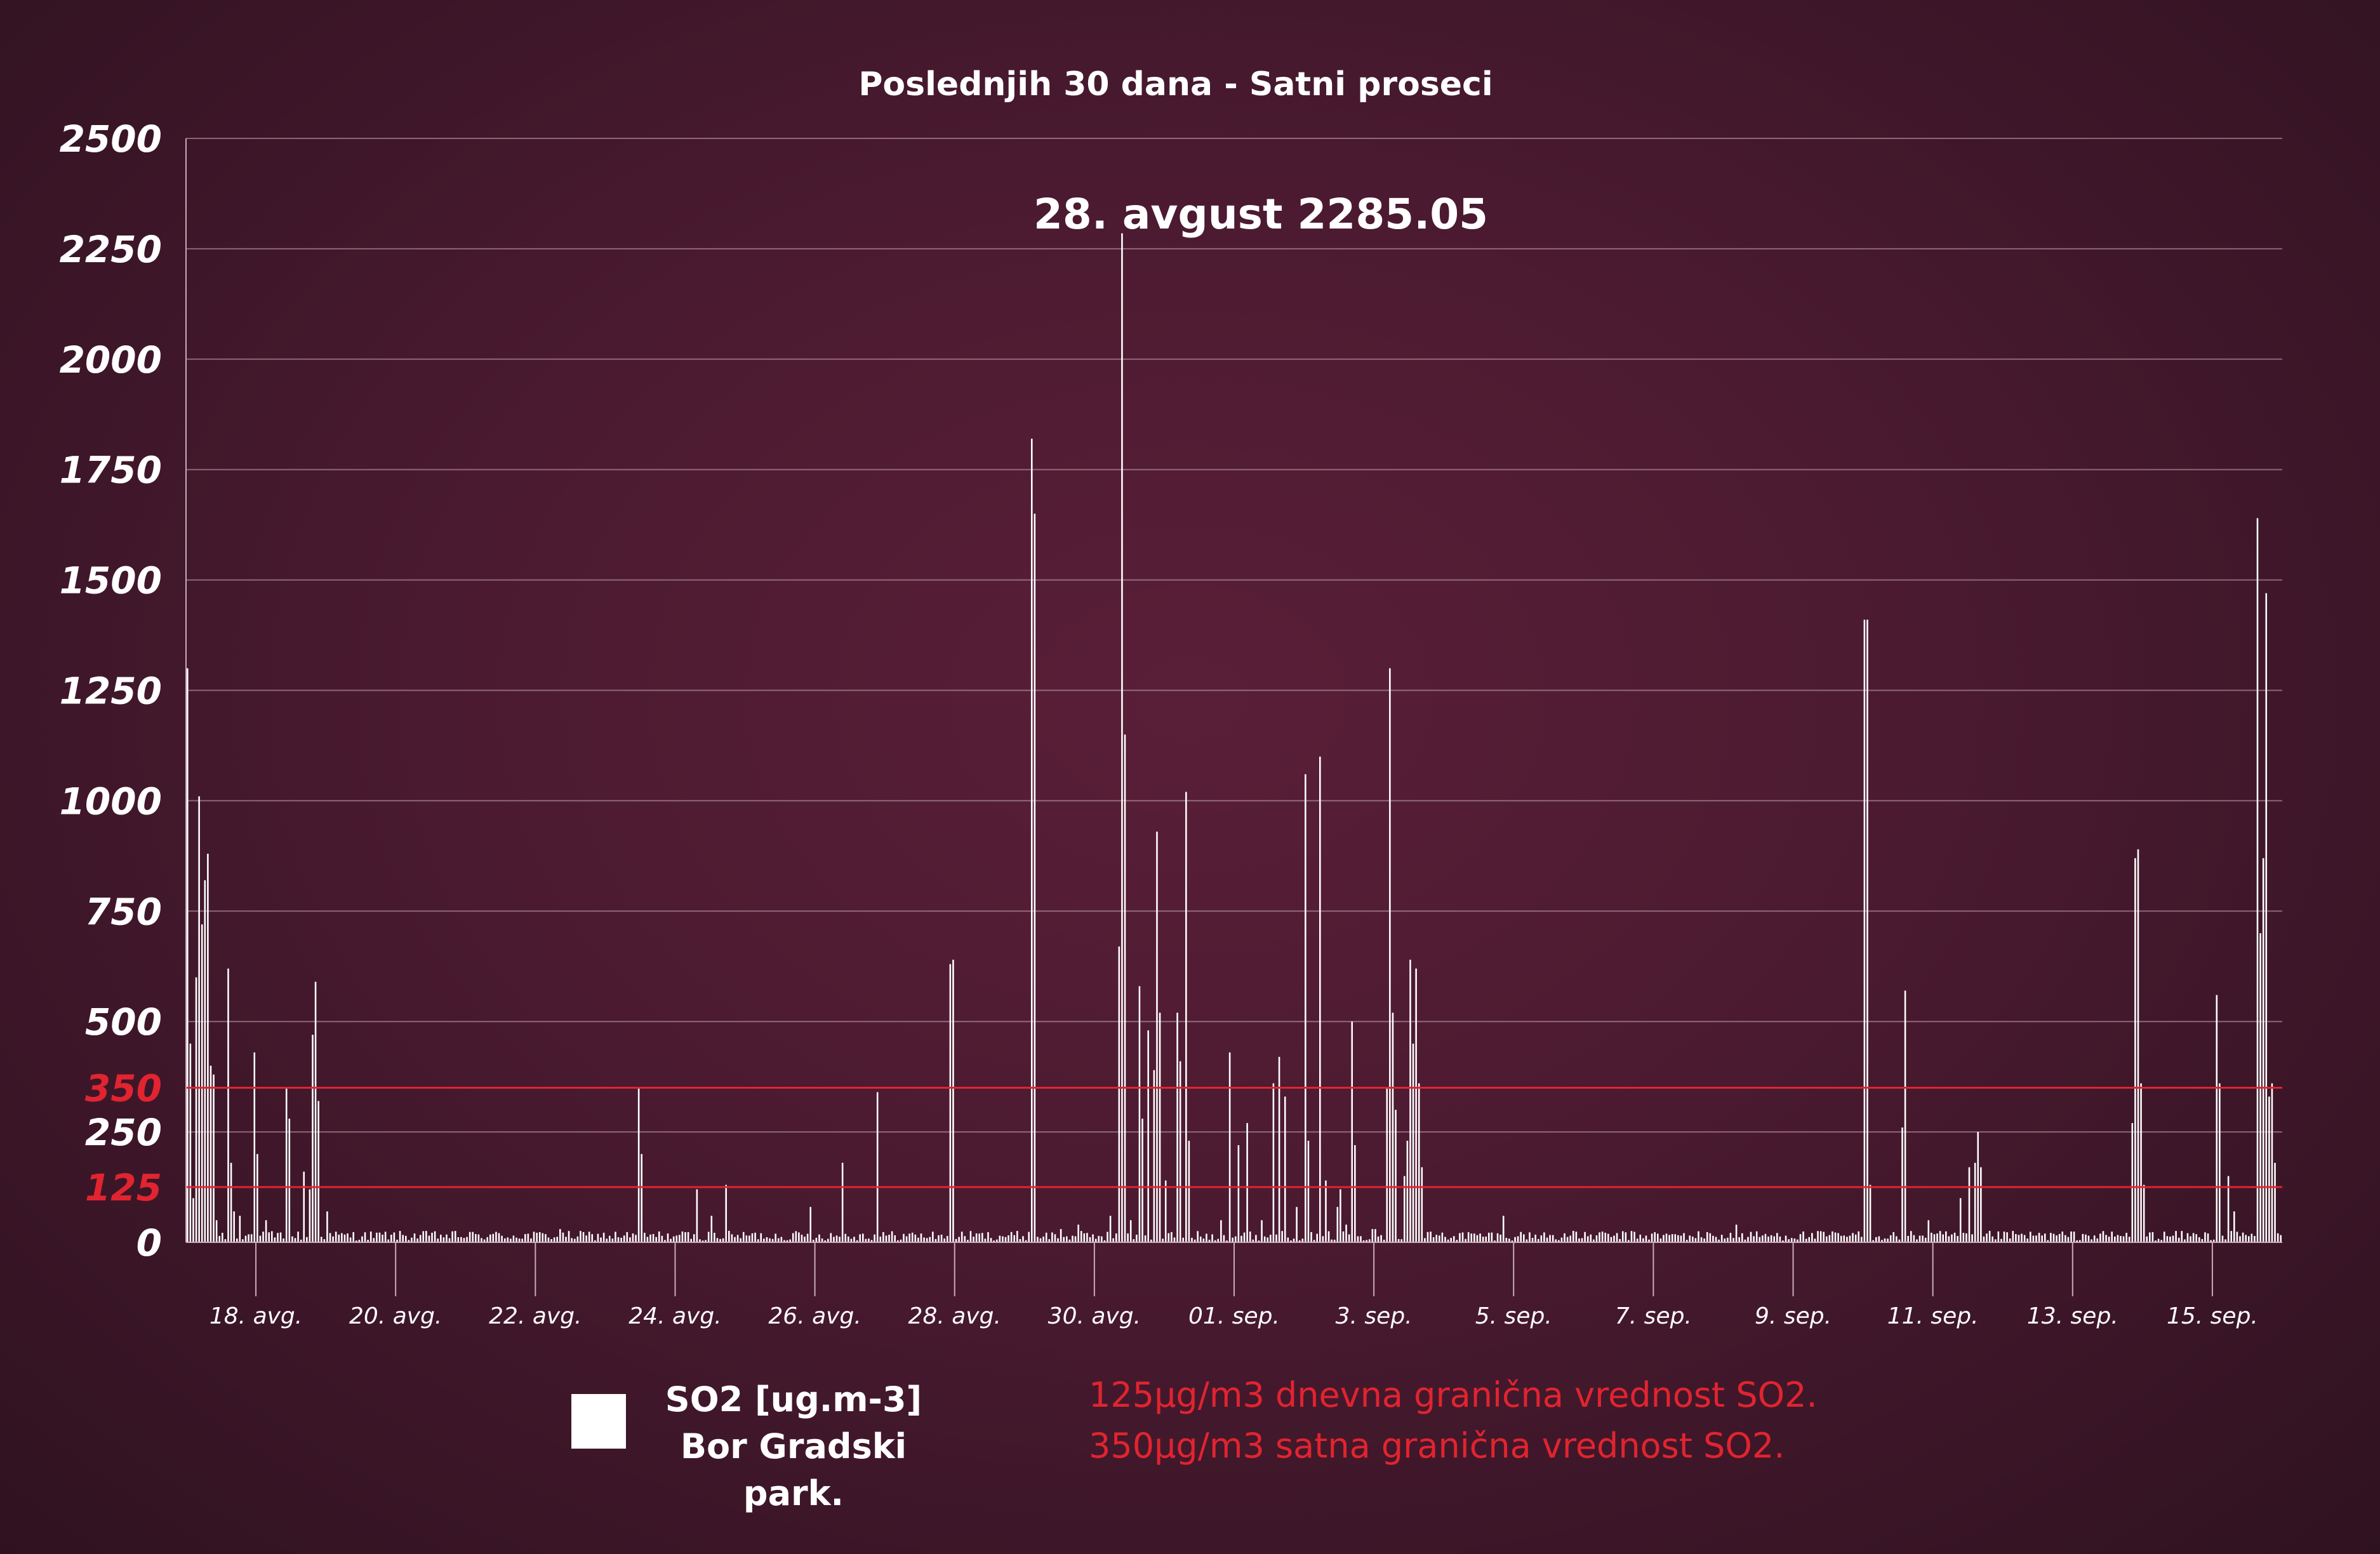 Image resolution: width=2380 pixels, height=1554 pixels. What do you see at coordinates (2212, 1316) in the screenshot?
I see `x-tick-label: 15. sep.` at bounding box center [2212, 1316].